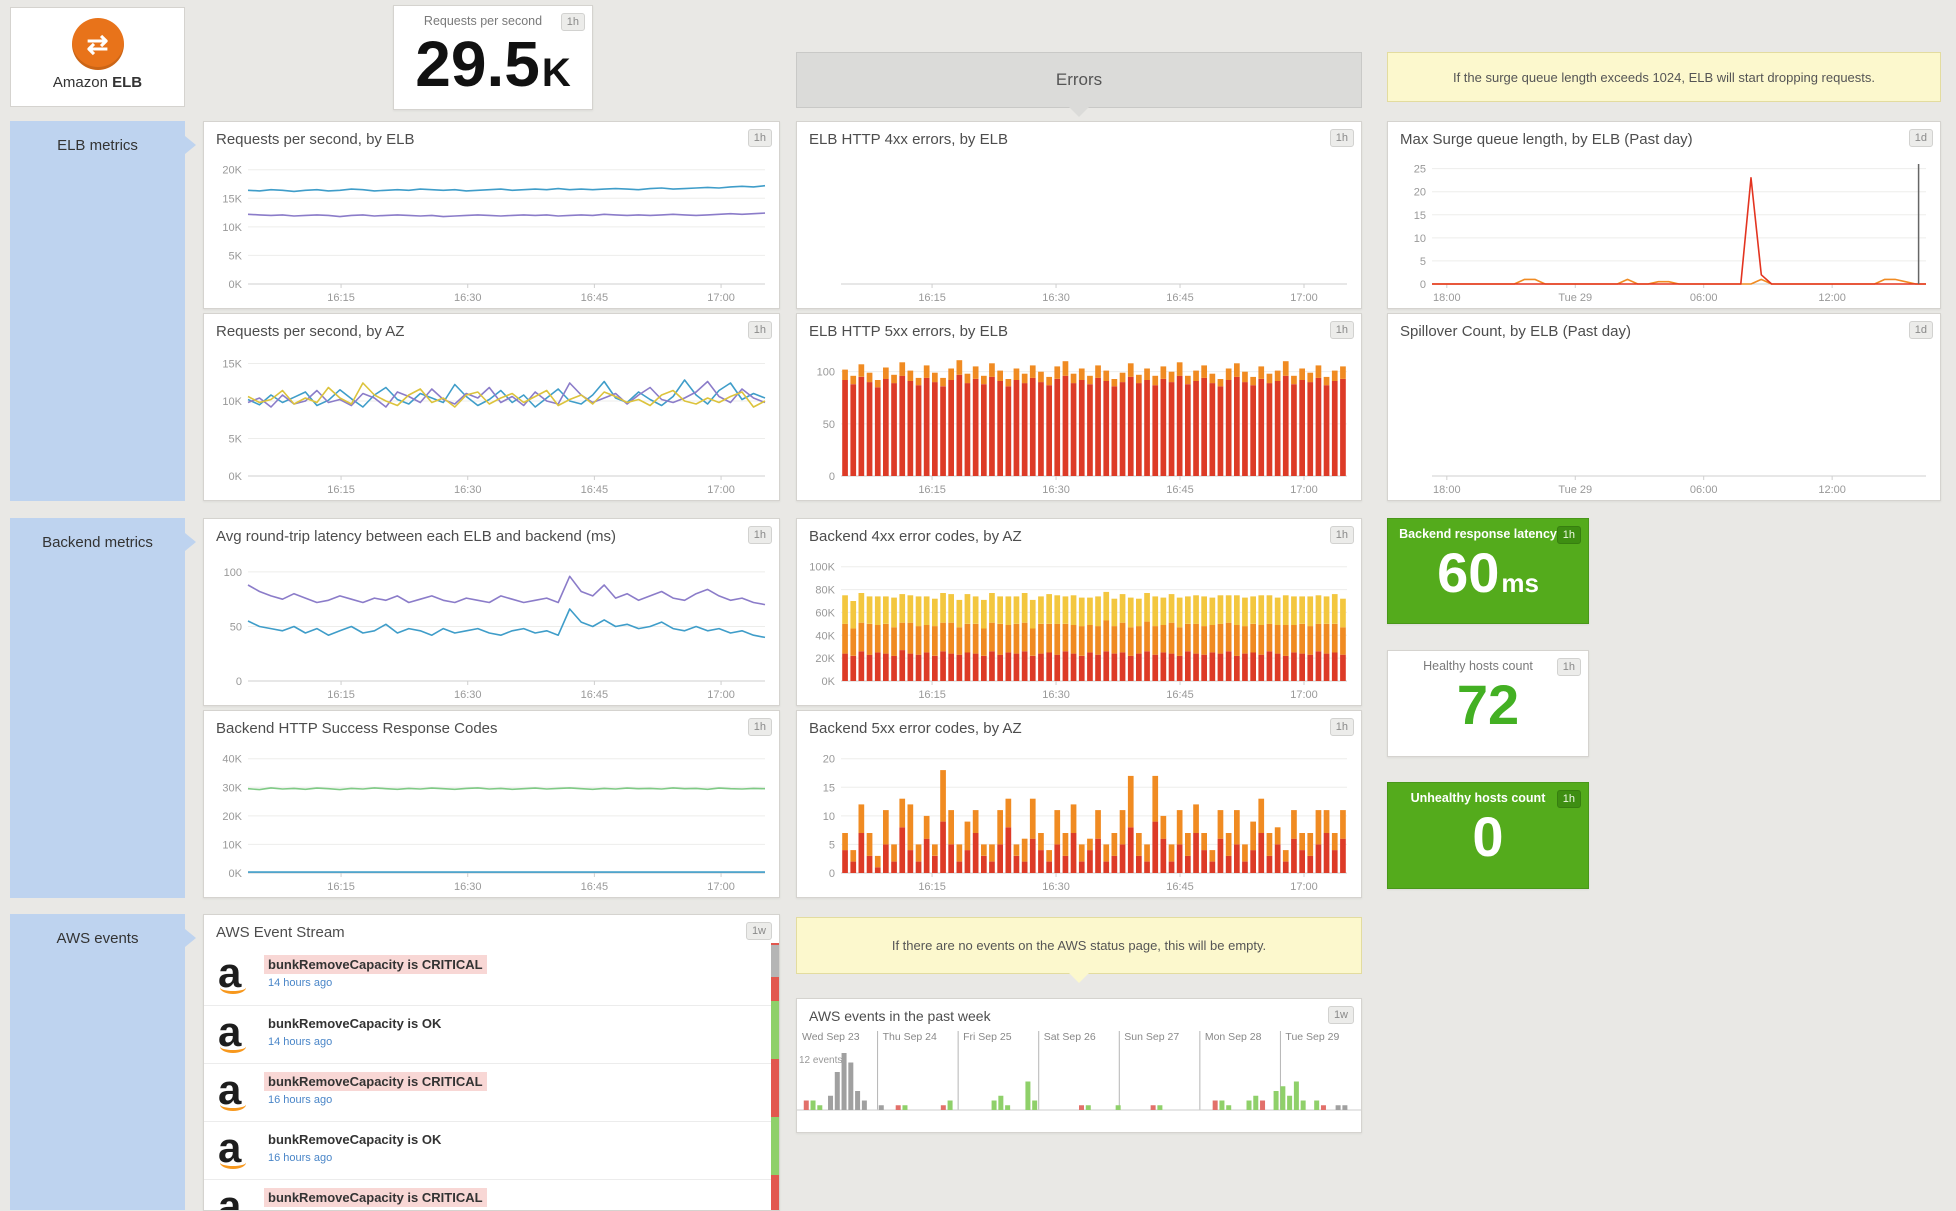  I want to click on value-number: 72, so click(1488, 704).